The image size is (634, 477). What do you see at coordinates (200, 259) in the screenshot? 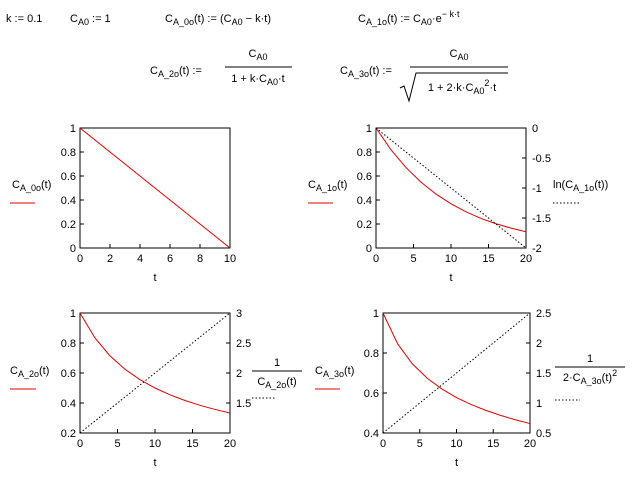
I see `x-tick-label: 8` at bounding box center [200, 259].